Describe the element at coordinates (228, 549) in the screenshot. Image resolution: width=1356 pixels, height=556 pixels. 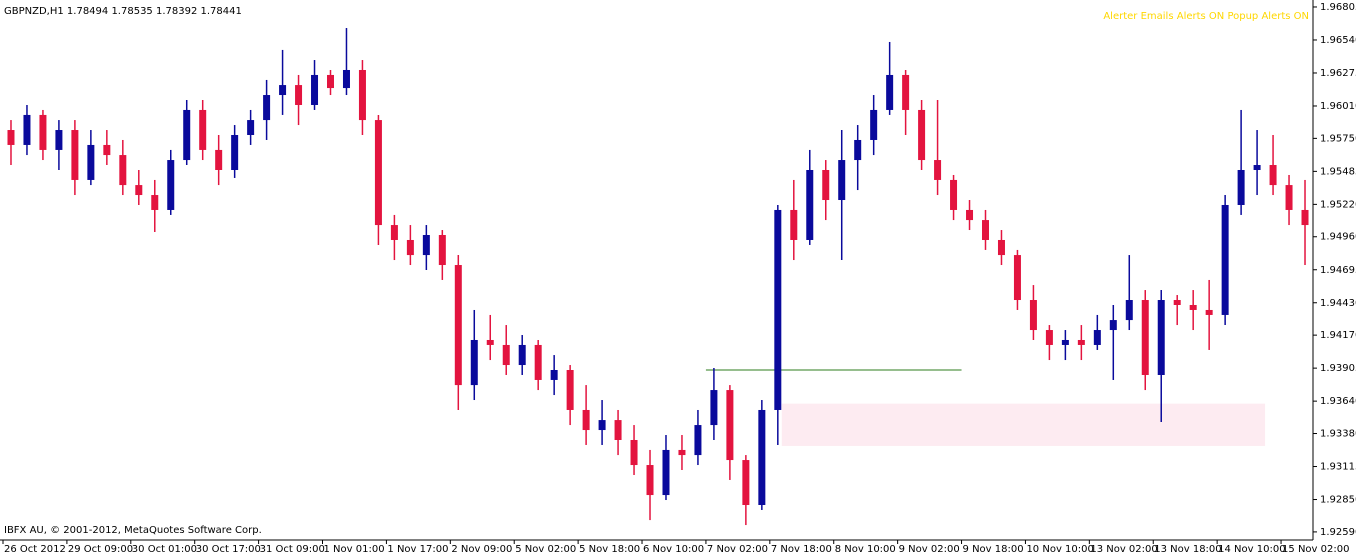
I see `x-tick-label: 30 Oct 17:00` at that location.